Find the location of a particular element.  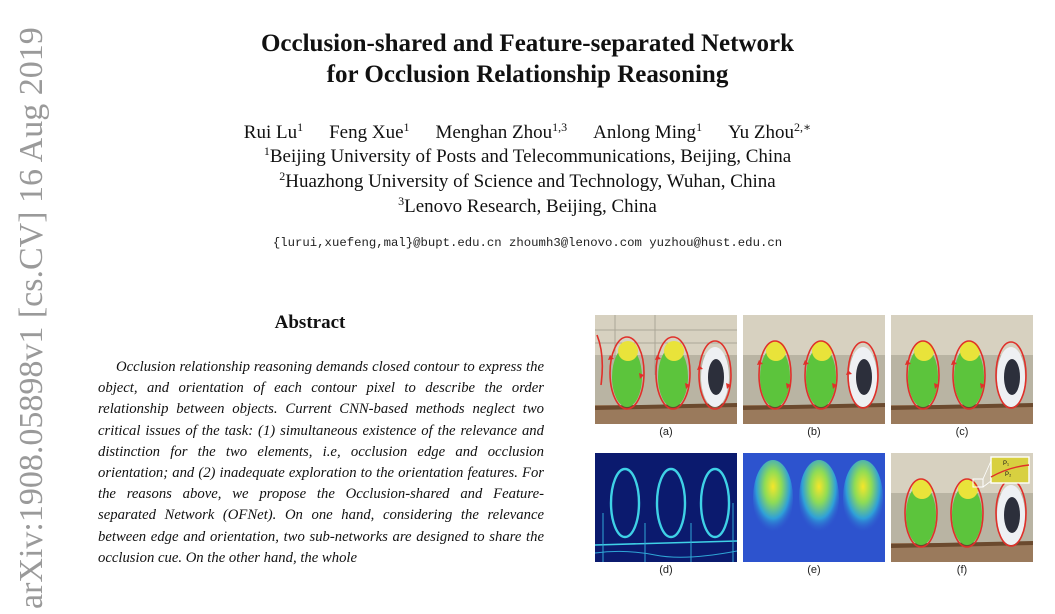

panel-f-image: P₁ P₂ is located at coordinates (962, 507).